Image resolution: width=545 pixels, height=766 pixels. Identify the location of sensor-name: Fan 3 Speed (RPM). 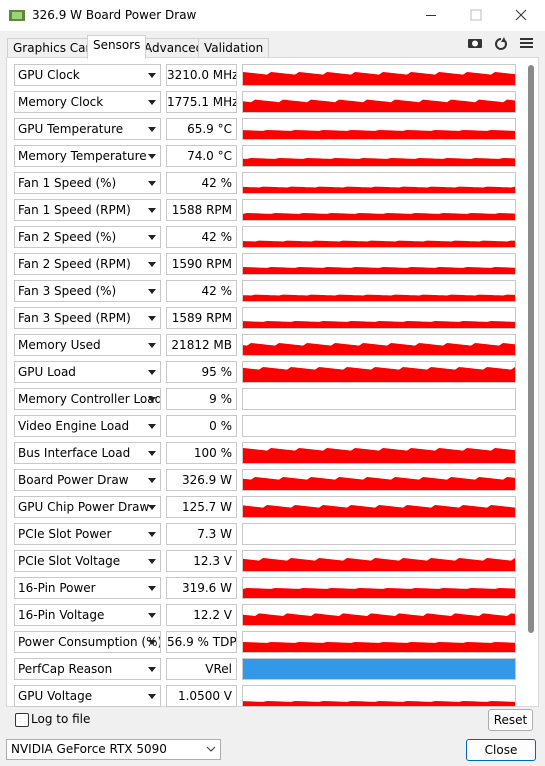
(87, 318).